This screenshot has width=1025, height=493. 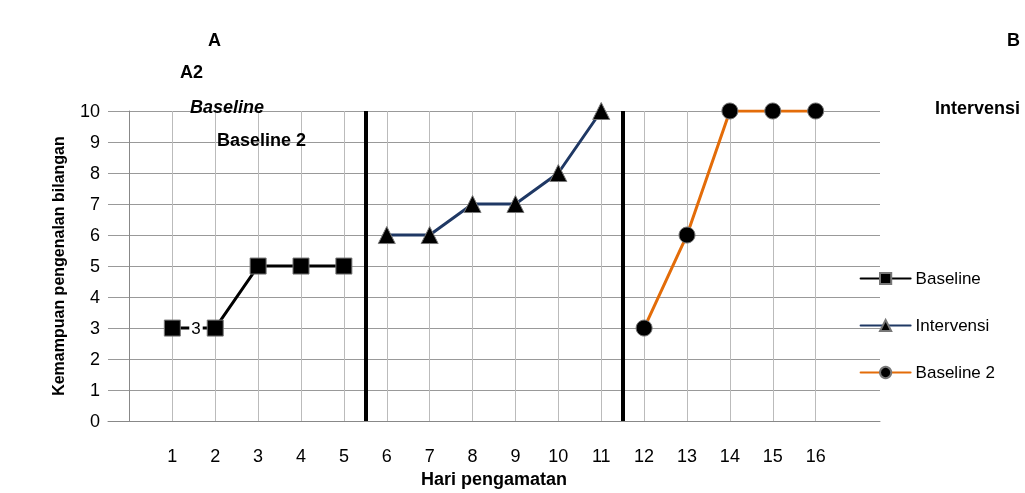 I want to click on y-tick-label: 10, so click(x=89, y=111).